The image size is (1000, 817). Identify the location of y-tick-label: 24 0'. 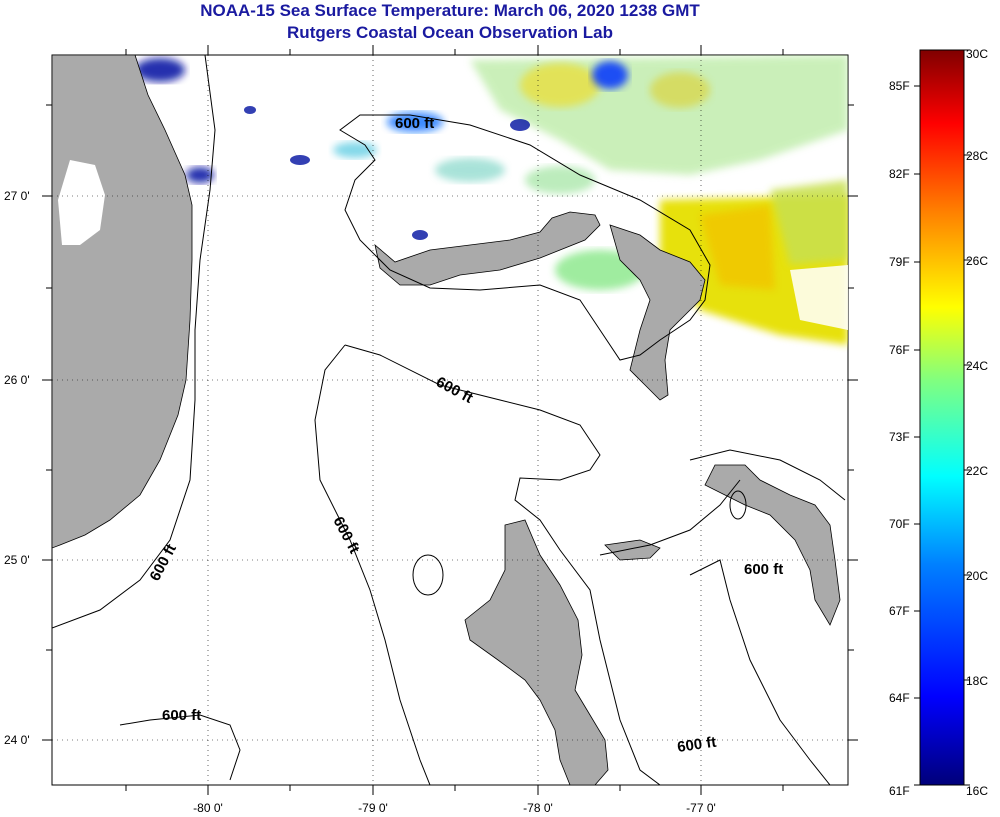
(17, 740).